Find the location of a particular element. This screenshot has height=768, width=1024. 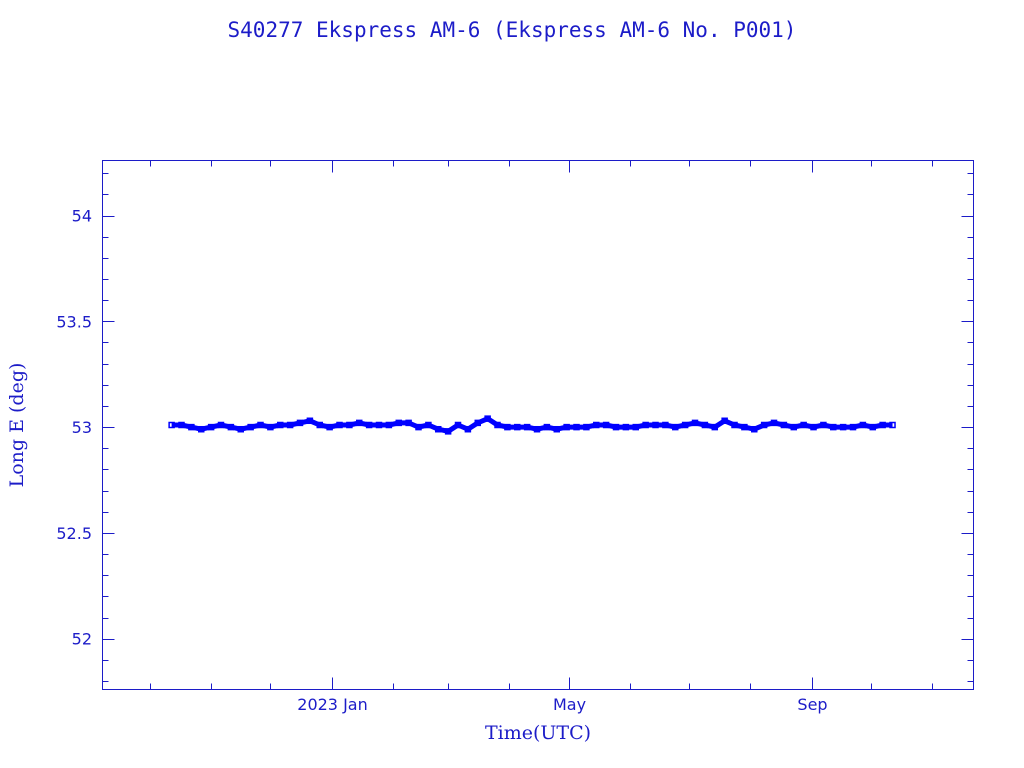

y-tick-label: 53.5 is located at coordinates (74, 321).